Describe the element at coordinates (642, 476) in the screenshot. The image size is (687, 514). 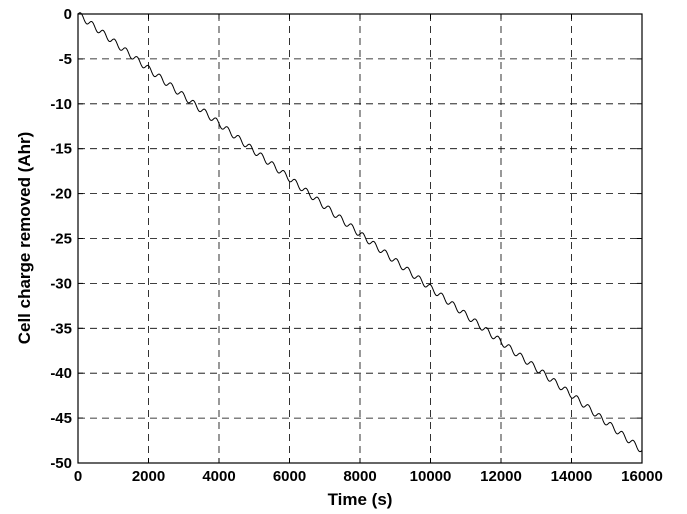
I see `x-tick-label: 16000` at that location.